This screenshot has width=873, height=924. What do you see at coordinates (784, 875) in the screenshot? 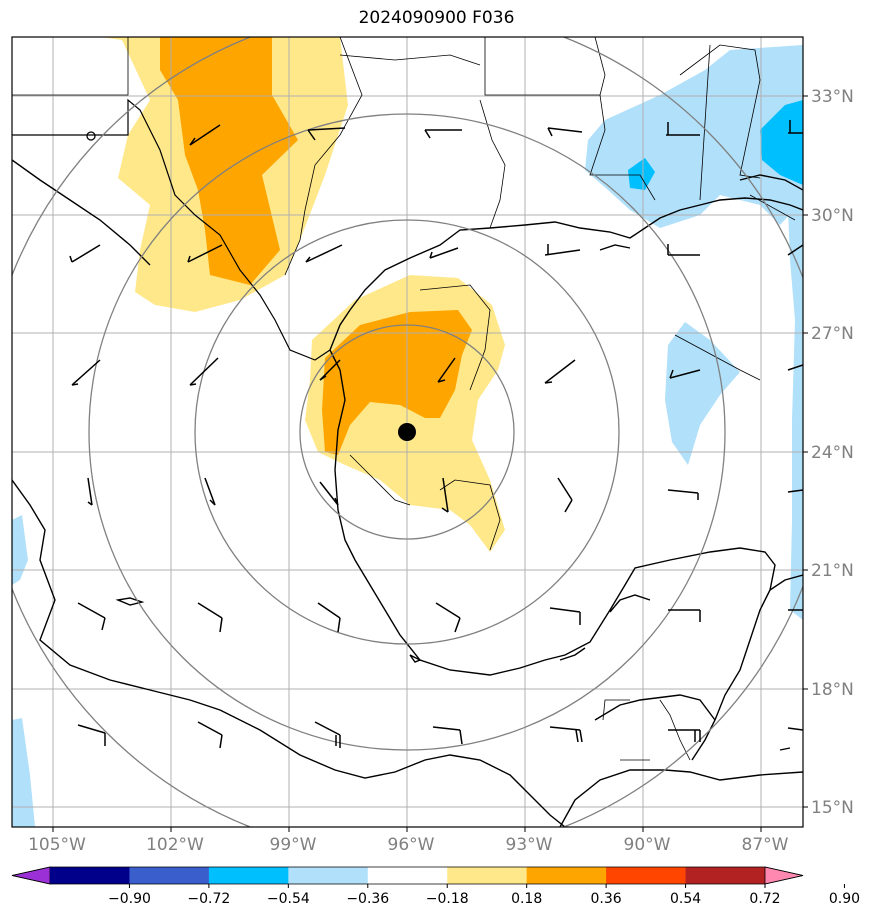
I see `colorbar-extend-max` at bounding box center [784, 875].